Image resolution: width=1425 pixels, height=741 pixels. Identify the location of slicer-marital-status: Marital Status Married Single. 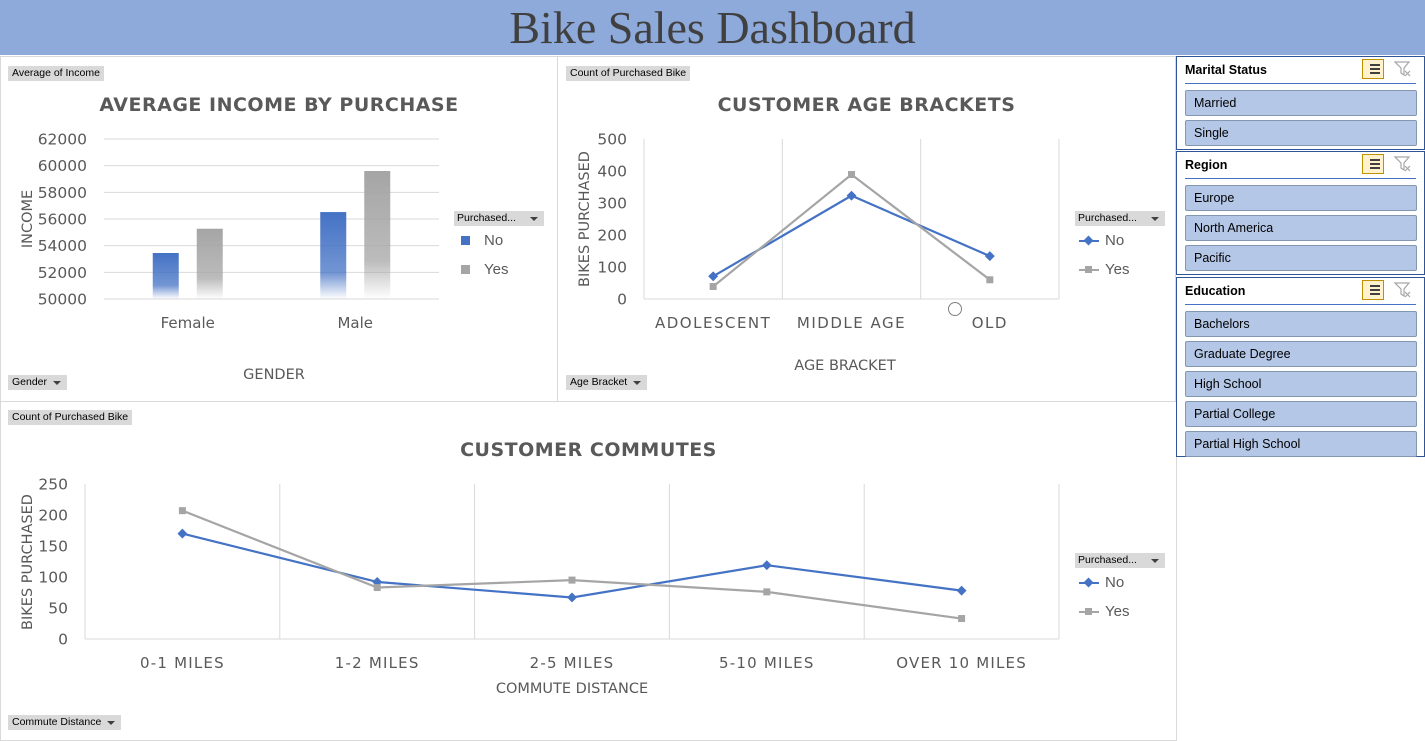
(1300, 103).